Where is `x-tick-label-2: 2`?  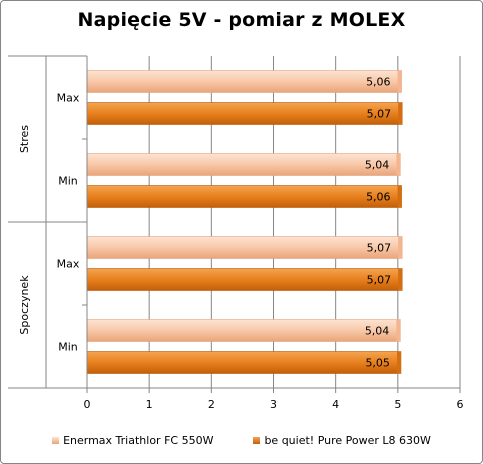 x-tick-label-2: 2 is located at coordinates (211, 404).